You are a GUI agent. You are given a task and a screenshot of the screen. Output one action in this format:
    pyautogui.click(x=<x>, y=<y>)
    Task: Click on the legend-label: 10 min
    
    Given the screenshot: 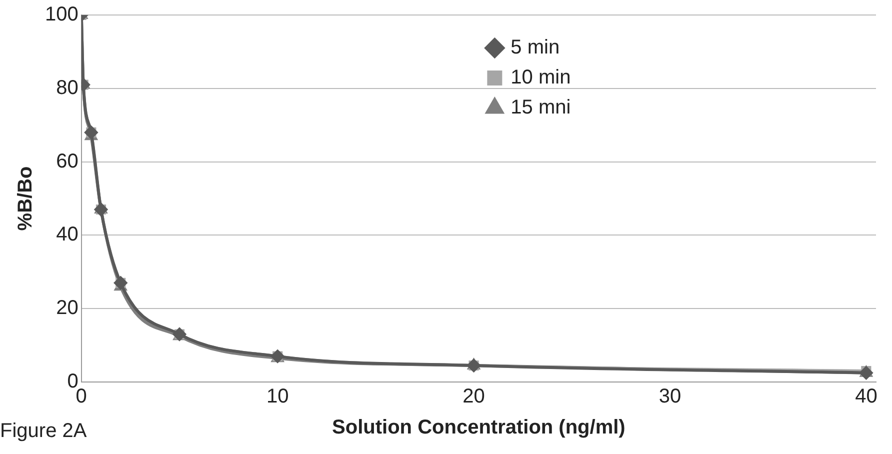 What is the action you would take?
    pyautogui.click(x=540, y=77)
    